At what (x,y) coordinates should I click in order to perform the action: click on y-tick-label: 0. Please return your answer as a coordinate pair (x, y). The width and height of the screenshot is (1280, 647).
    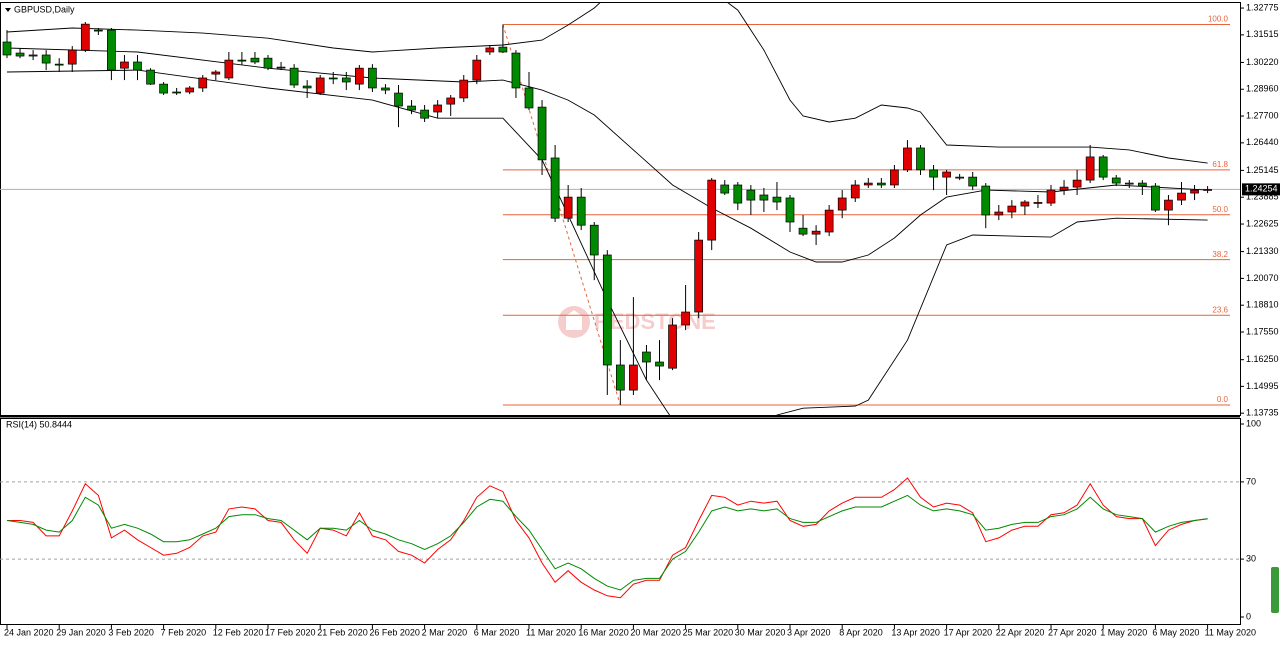
    Looking at the image, I should click on (1248, 616).